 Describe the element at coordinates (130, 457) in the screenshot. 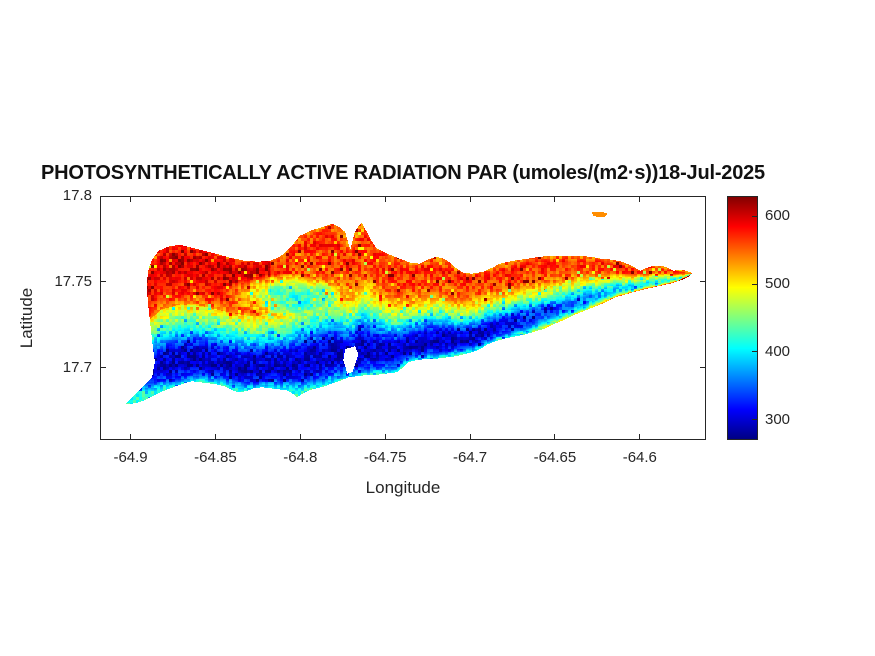

I see `x-tick-label: -64.9` at that location.